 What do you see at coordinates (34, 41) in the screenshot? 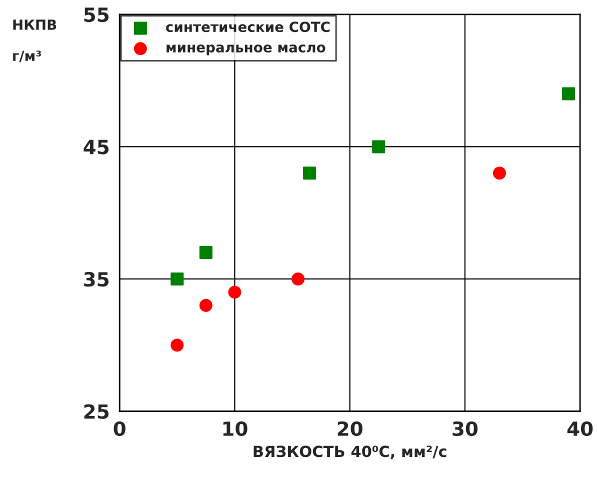
I see `text: НКПВ г/м³` at bounding box center [34, 41].